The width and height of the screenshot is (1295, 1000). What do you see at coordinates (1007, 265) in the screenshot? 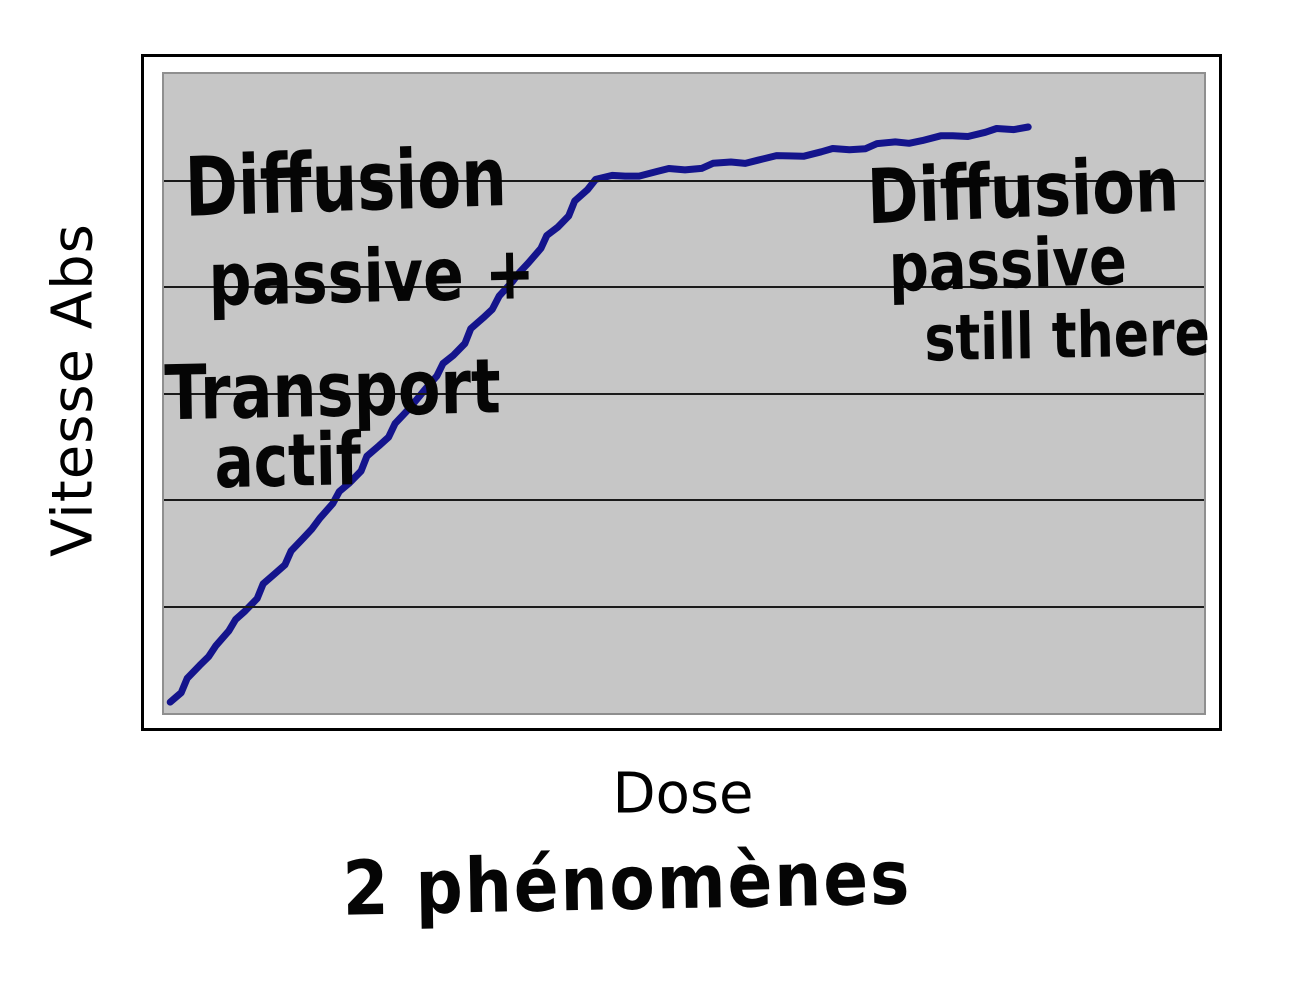
I see `annotation-right-passive: passive` at bounding box center [1007, 265].